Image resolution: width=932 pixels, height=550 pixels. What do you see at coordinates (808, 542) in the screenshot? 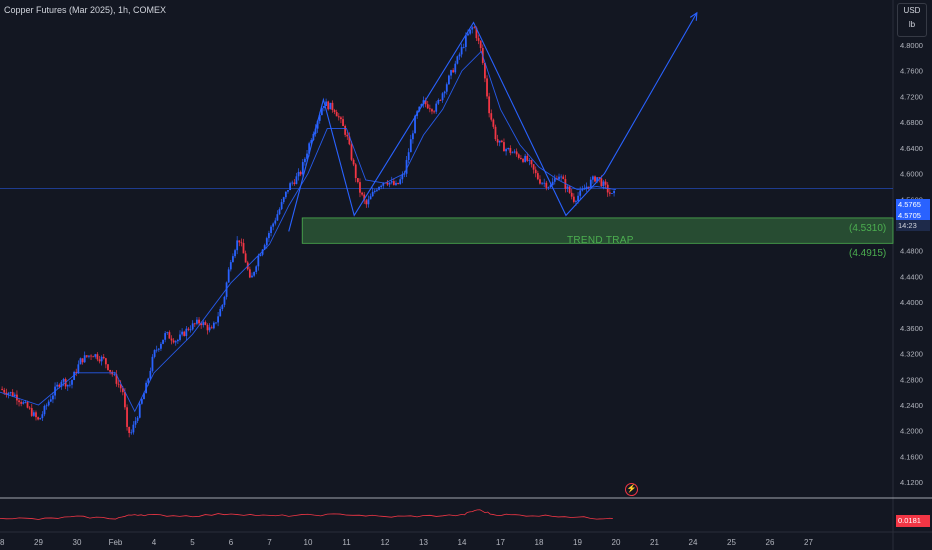
I see `x-tick-label: 27` at bounding box center [808, 542].